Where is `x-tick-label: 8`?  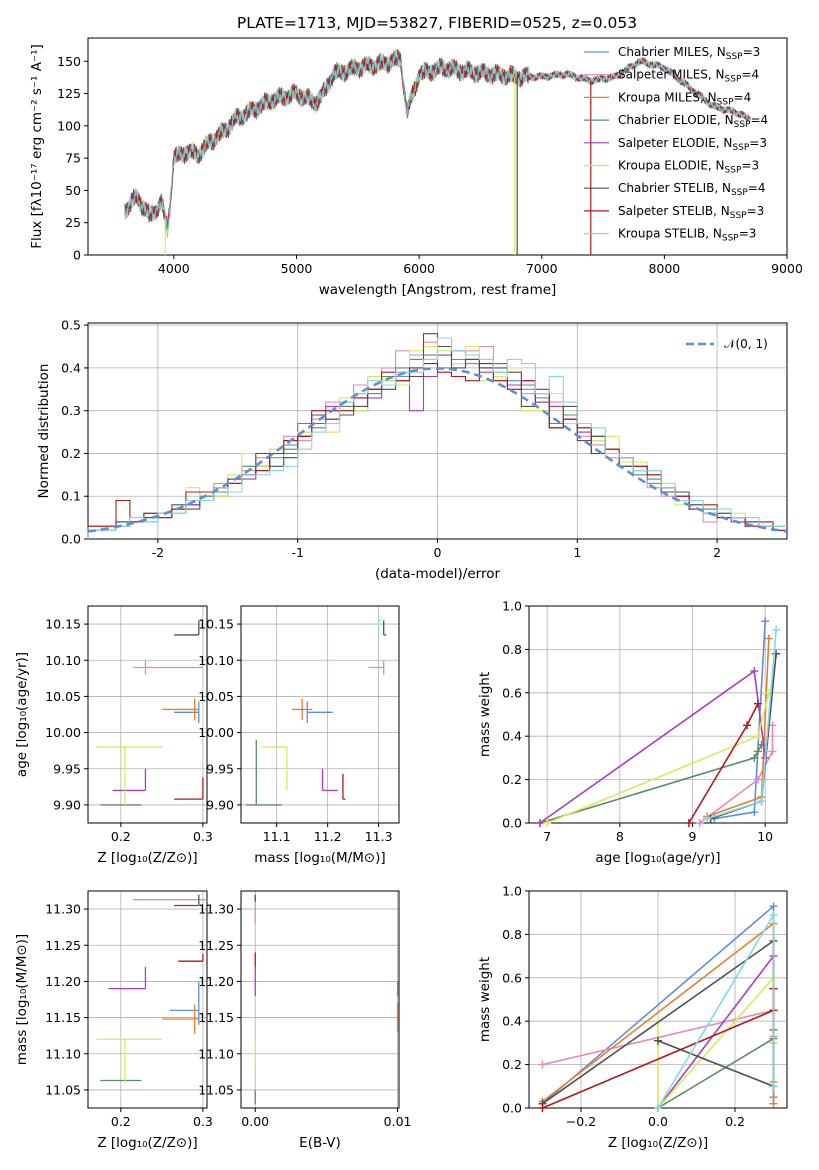 x-tick-label: 8 is located at coordinates (620, 836).